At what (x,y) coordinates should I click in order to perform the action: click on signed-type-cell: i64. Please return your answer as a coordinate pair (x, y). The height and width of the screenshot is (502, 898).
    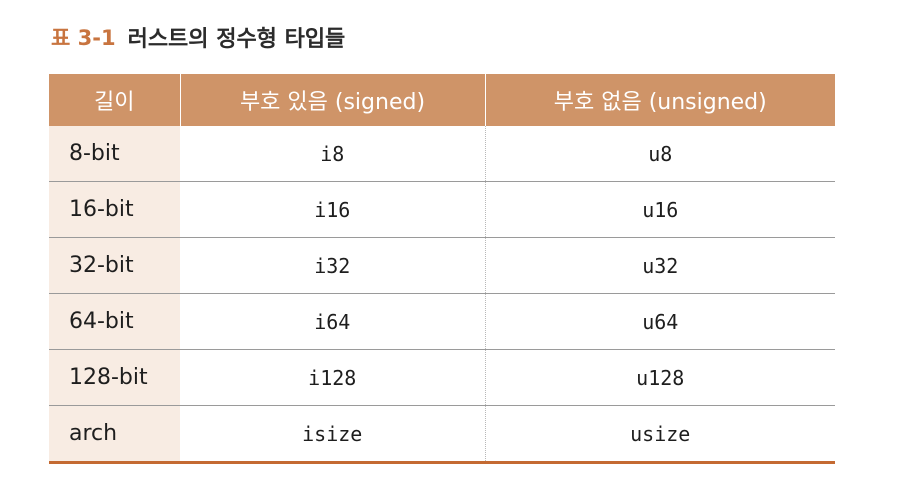
    Looking at the image, I should click on (332, 321).